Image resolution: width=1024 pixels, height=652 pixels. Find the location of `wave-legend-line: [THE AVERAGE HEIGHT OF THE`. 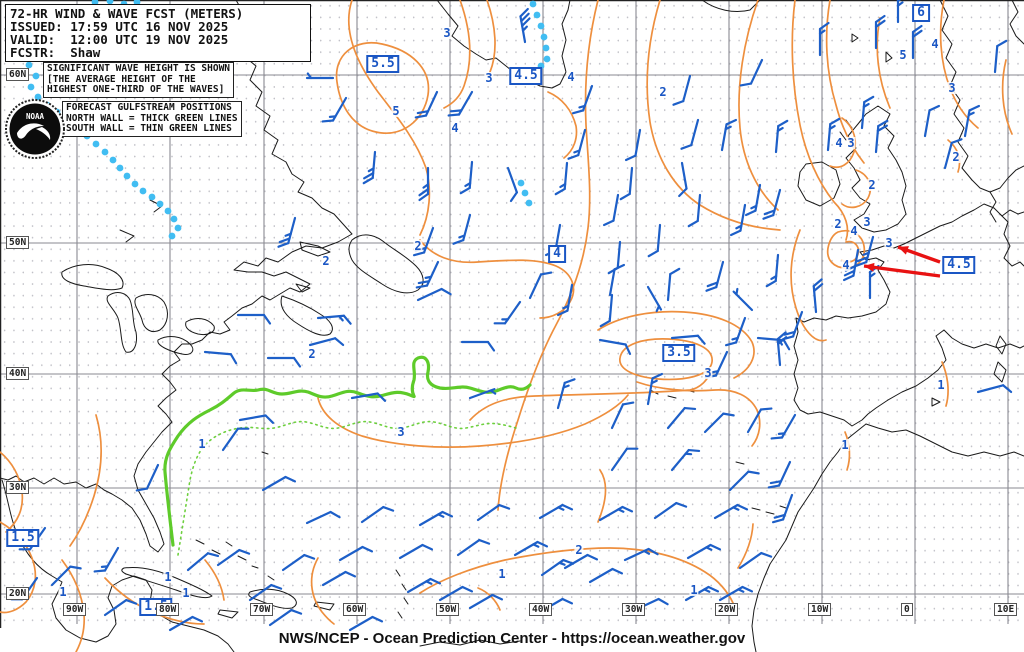

wave-legend-line: [THE AVERAGE HEIGHT OF THE is located at coordinates (121, 79).